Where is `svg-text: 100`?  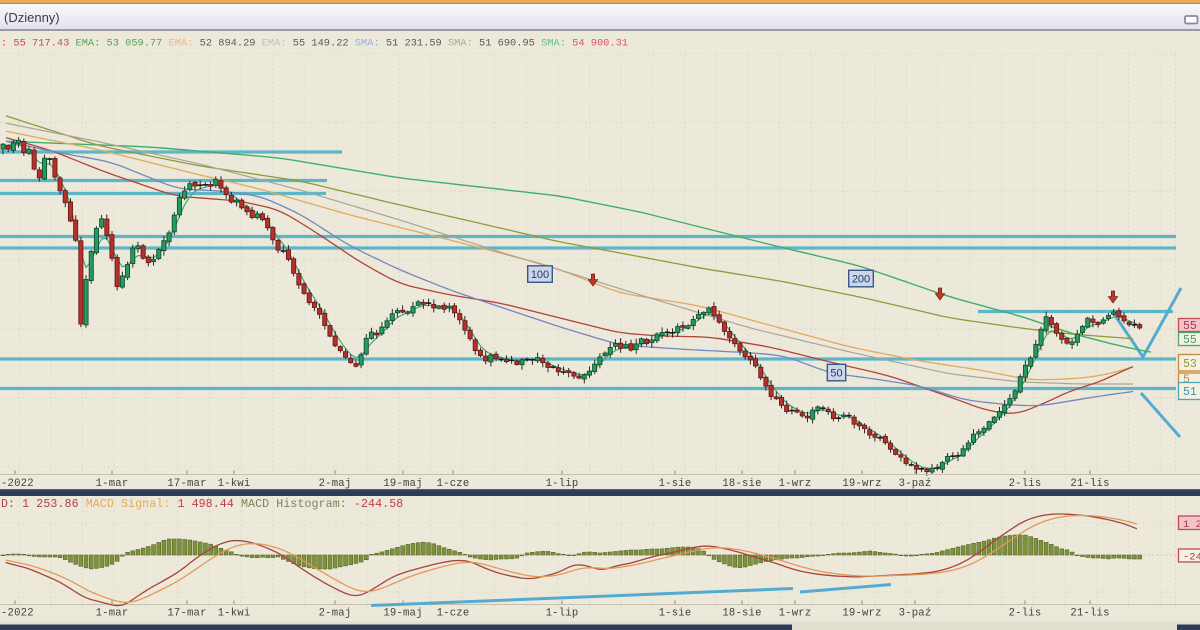
svg-text: 100 is located at coordinates (540, 275).